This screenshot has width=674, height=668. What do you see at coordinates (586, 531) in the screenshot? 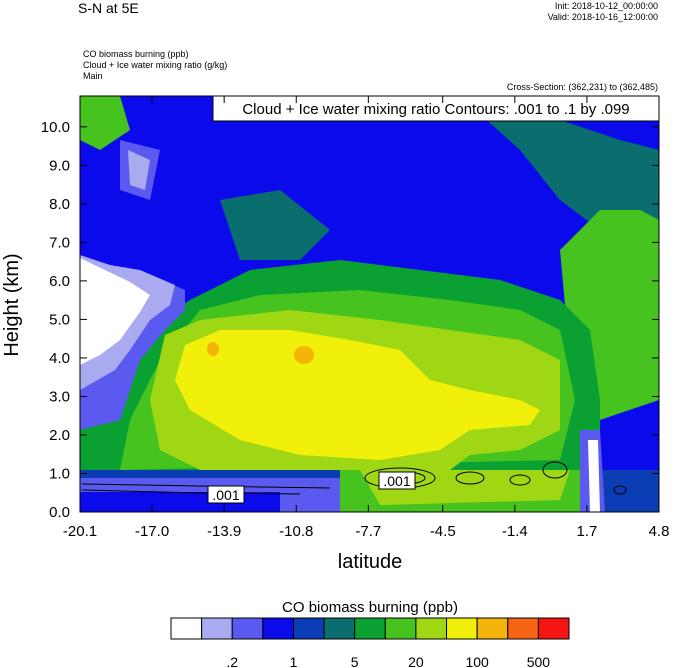
I see `x-tick-label: 1.7` at bounding box center [586, 531].